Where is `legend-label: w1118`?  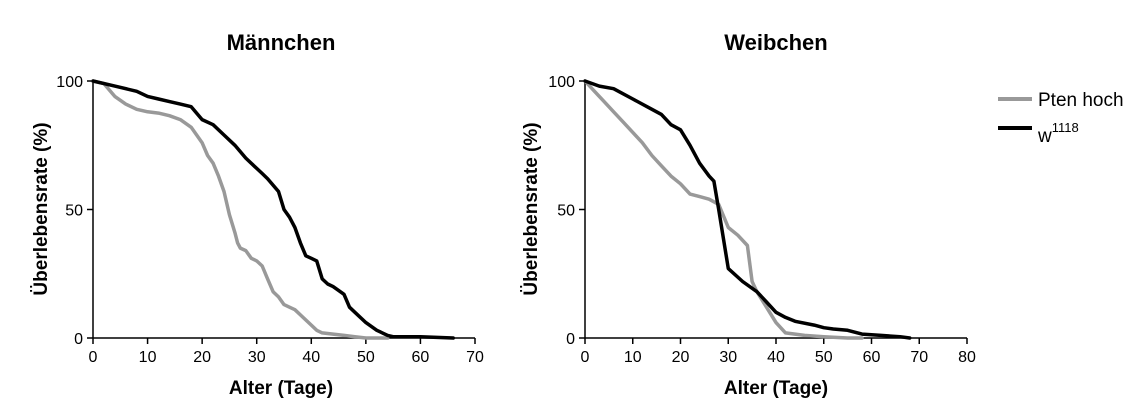 legend-label: w1118 is located at coordinates (1058, 133).